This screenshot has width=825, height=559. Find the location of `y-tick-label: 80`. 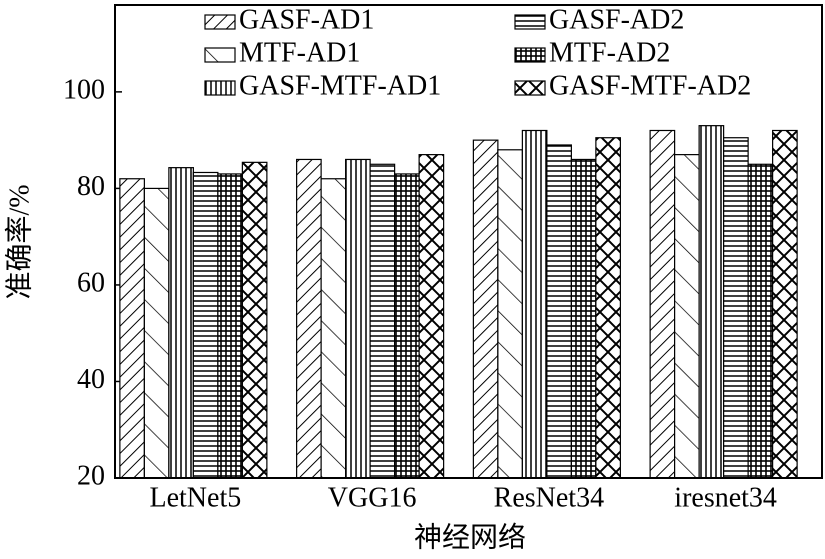

y-tick-label: 80 is located at coordinates (91, 186).